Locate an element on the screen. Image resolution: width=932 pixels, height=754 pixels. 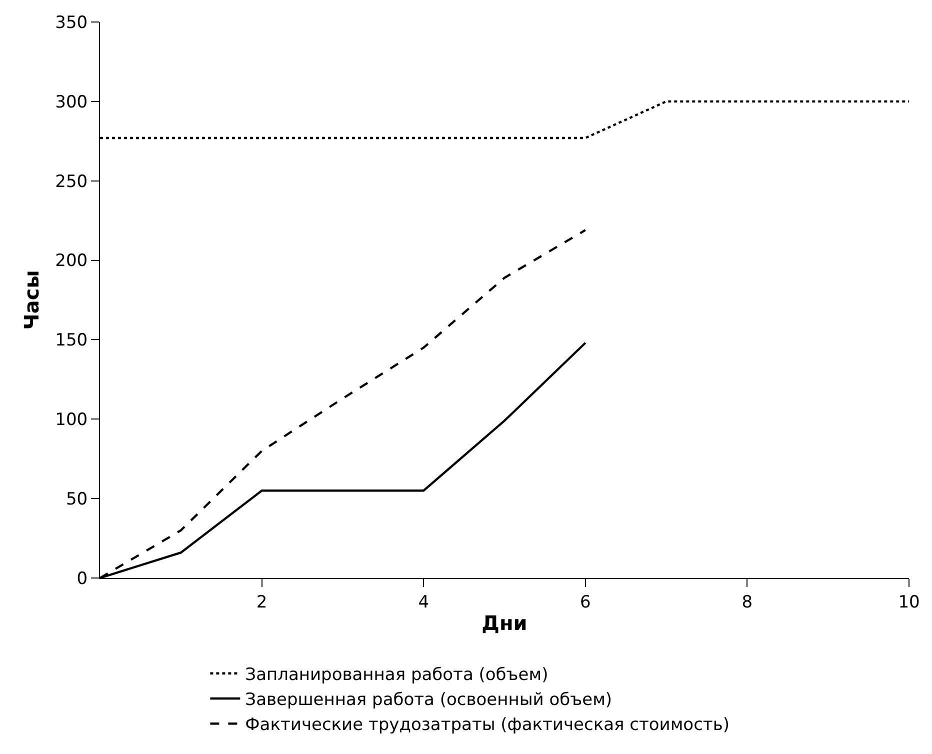
y-tick-label: 300 is located at coordinates (71, 102).